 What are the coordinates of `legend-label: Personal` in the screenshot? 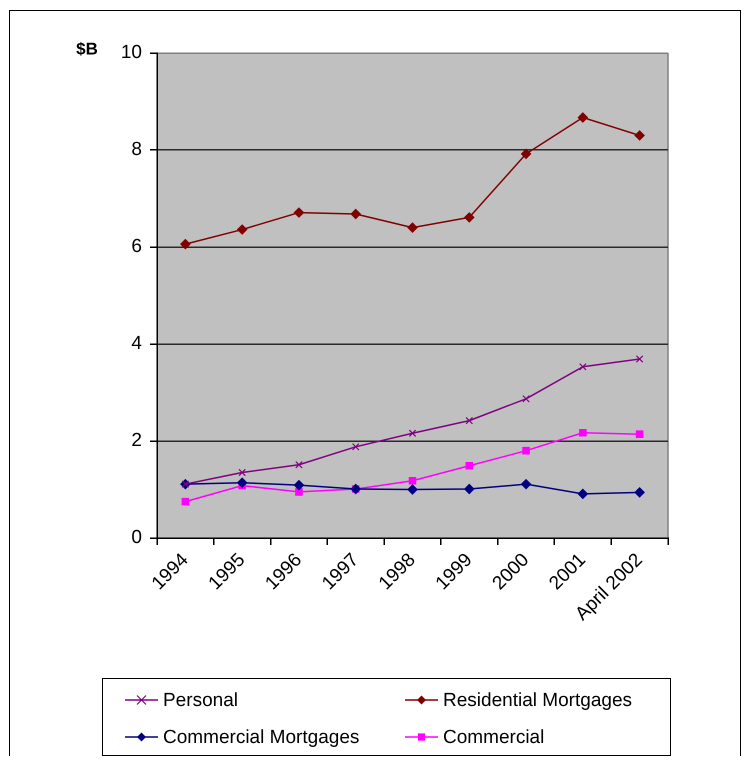 It's located at (200, 701).